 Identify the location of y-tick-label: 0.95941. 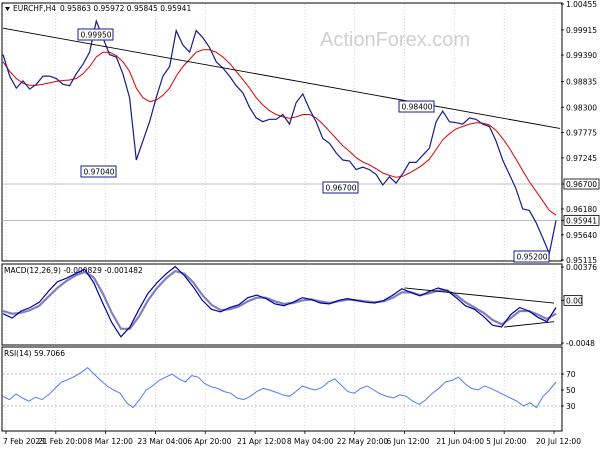
(581, 220).